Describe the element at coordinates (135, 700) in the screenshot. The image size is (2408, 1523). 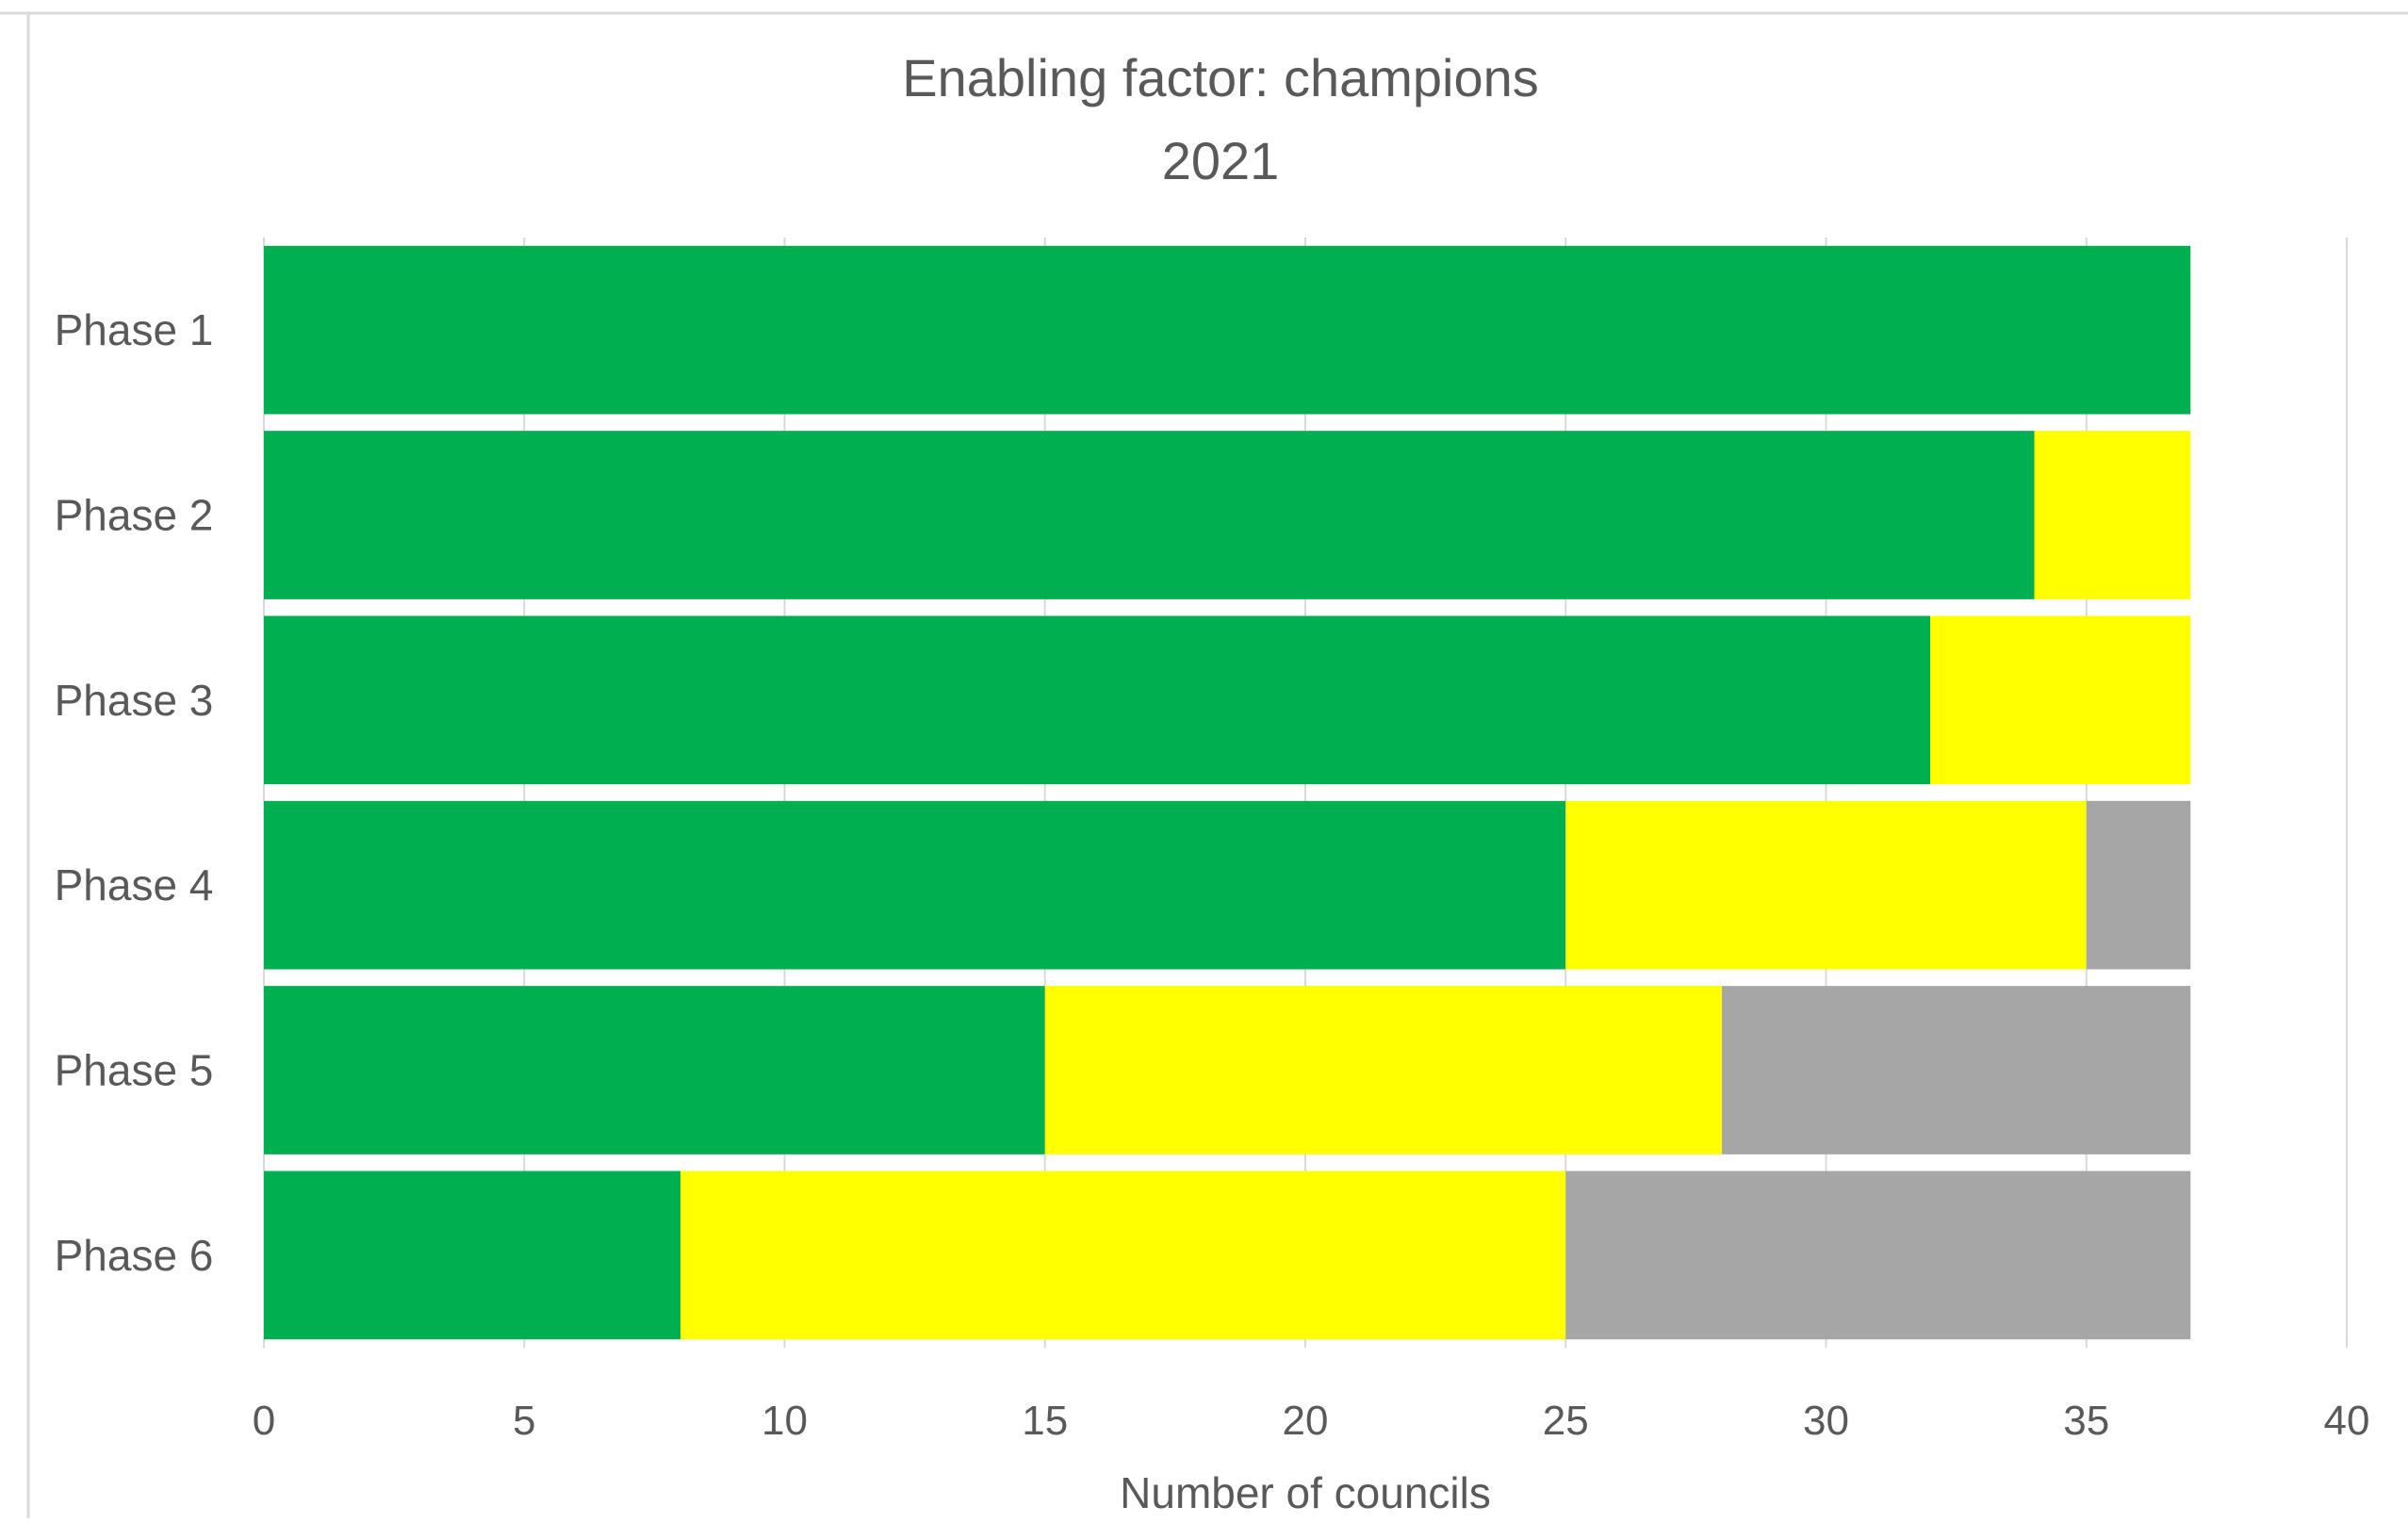
I see `category-label: Phase 3` at that location.